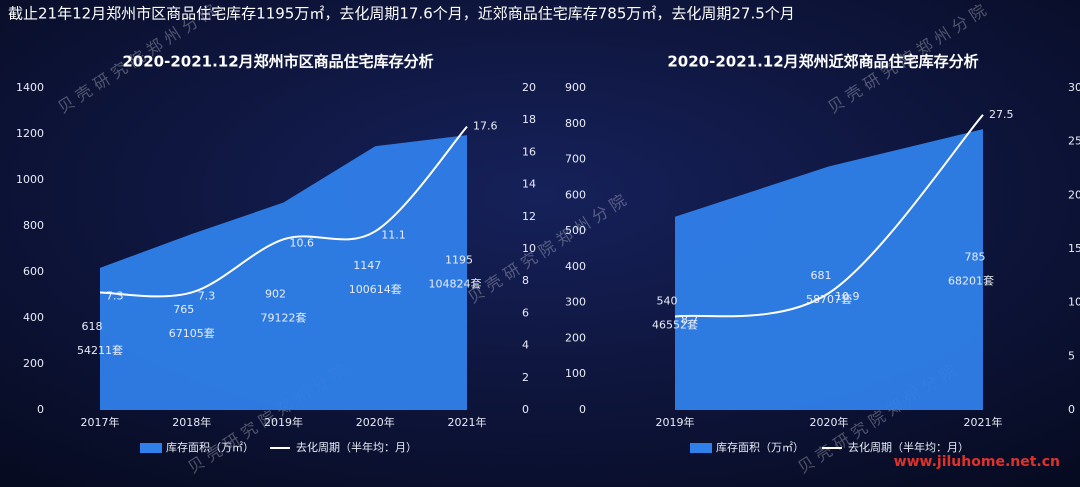 The height and width of the screenshot is (487, 1080). What do you see at coordinates (30, 133) in the screenshot?
I see `y-tick-label: 1200` at bounding box center [30, 133].